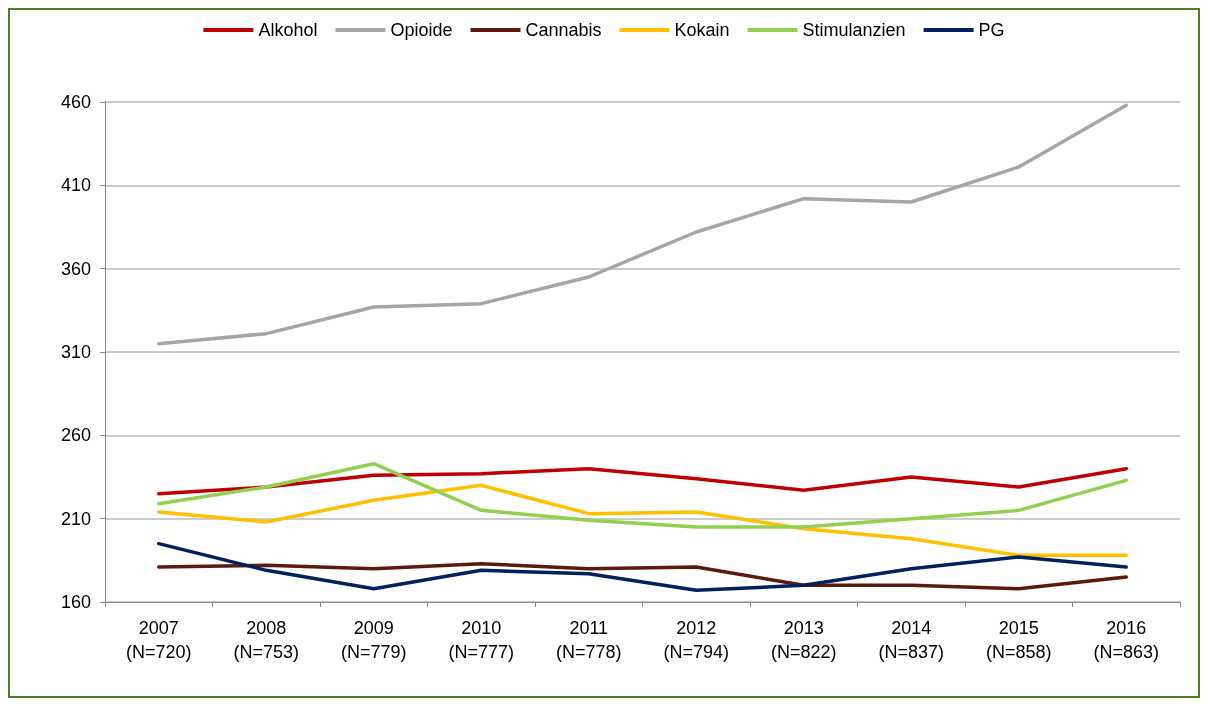  Describe the element at coordinates (75, 352) in the screenshot. I see `y-tick-label: 310` at that location.